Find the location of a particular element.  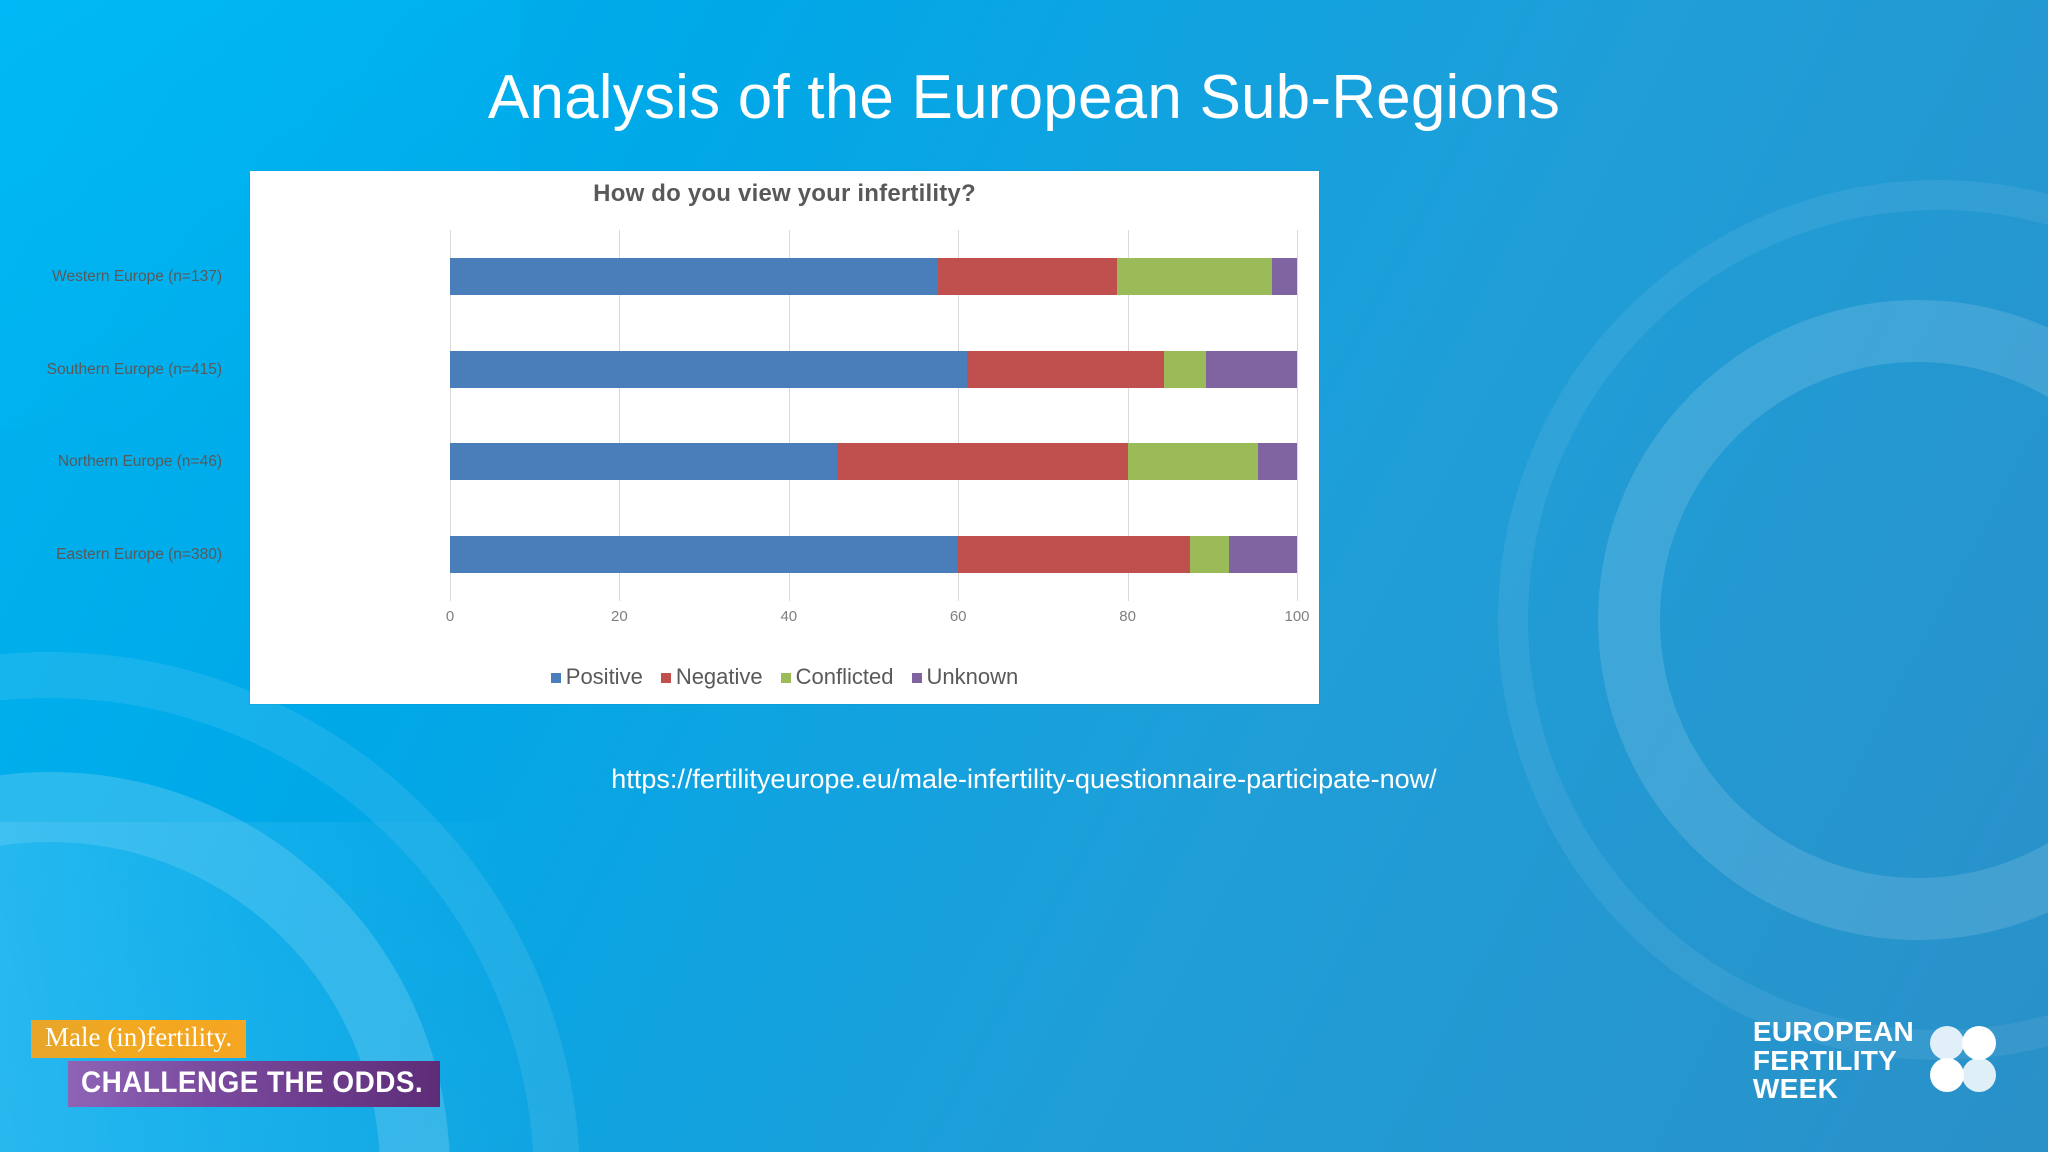

four-circle-flower-icon is located at coordinates (1965, 1061).